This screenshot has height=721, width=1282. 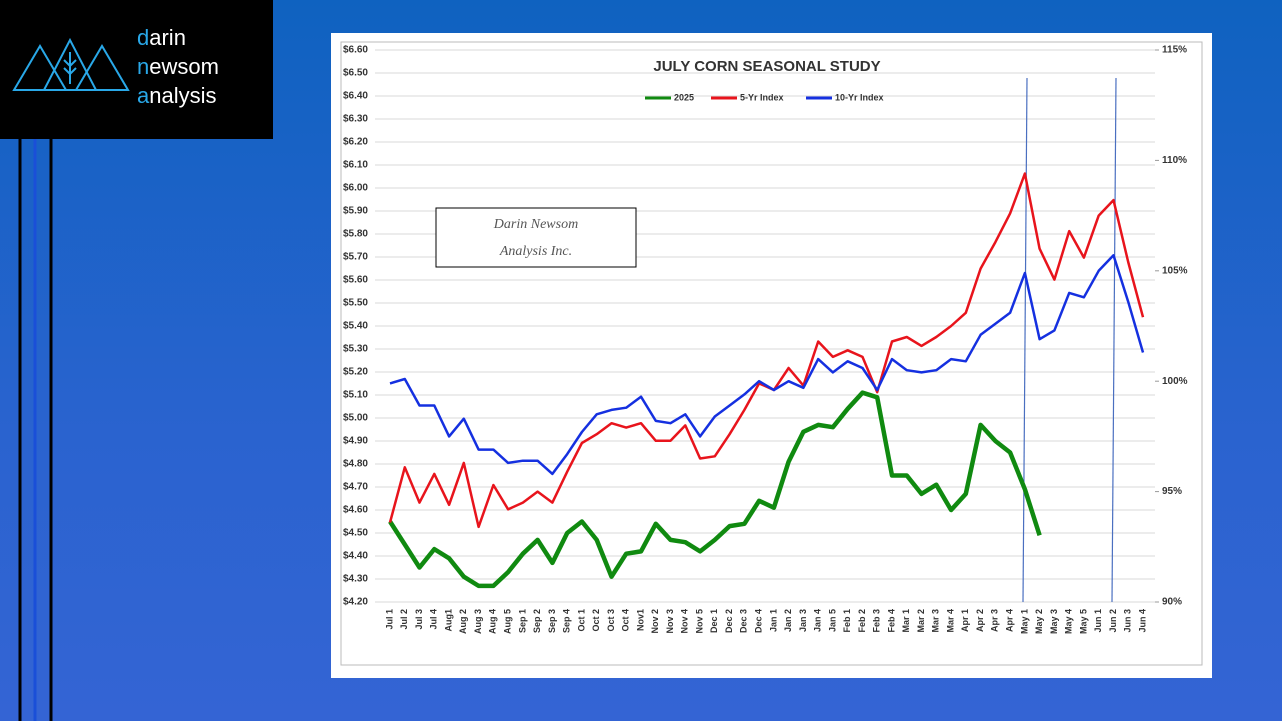 What do you see at coordinates (355, 257) in the screenshot?
I see `y-tick-label: $5.70` at bounding box center [355, 257].